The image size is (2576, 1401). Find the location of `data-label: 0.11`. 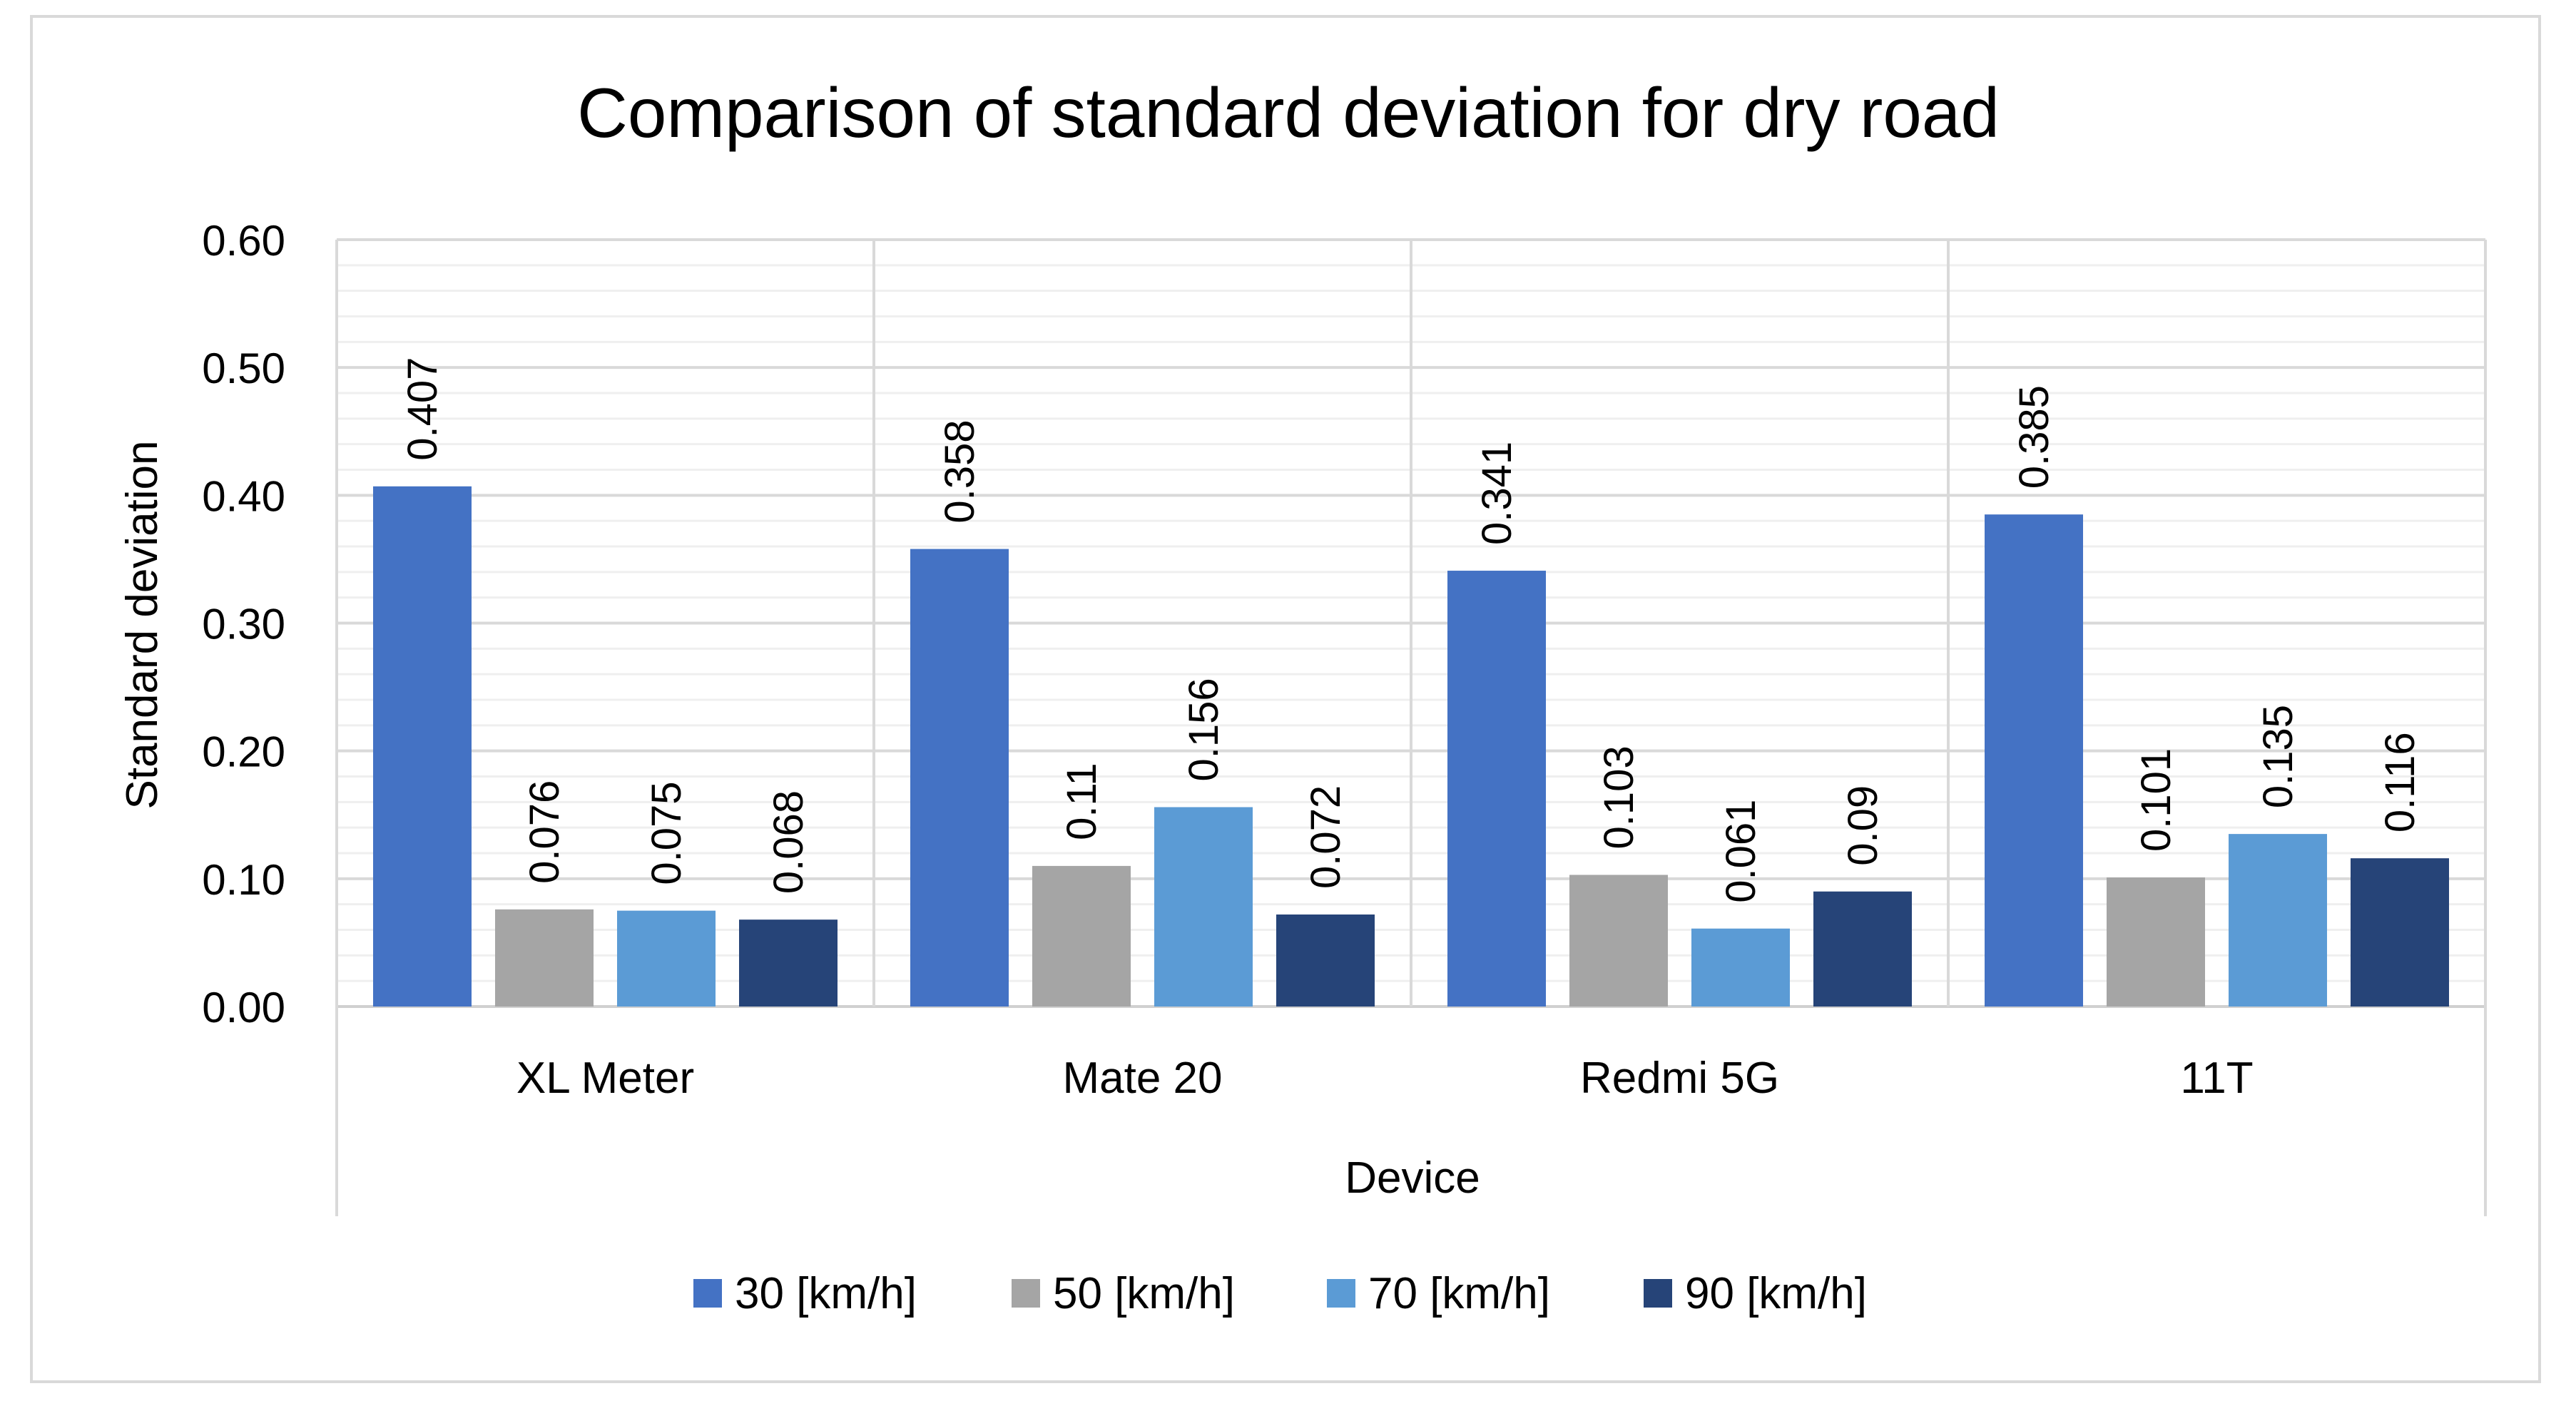

data-label: 0.11 is located at coordinates (1082, 801).